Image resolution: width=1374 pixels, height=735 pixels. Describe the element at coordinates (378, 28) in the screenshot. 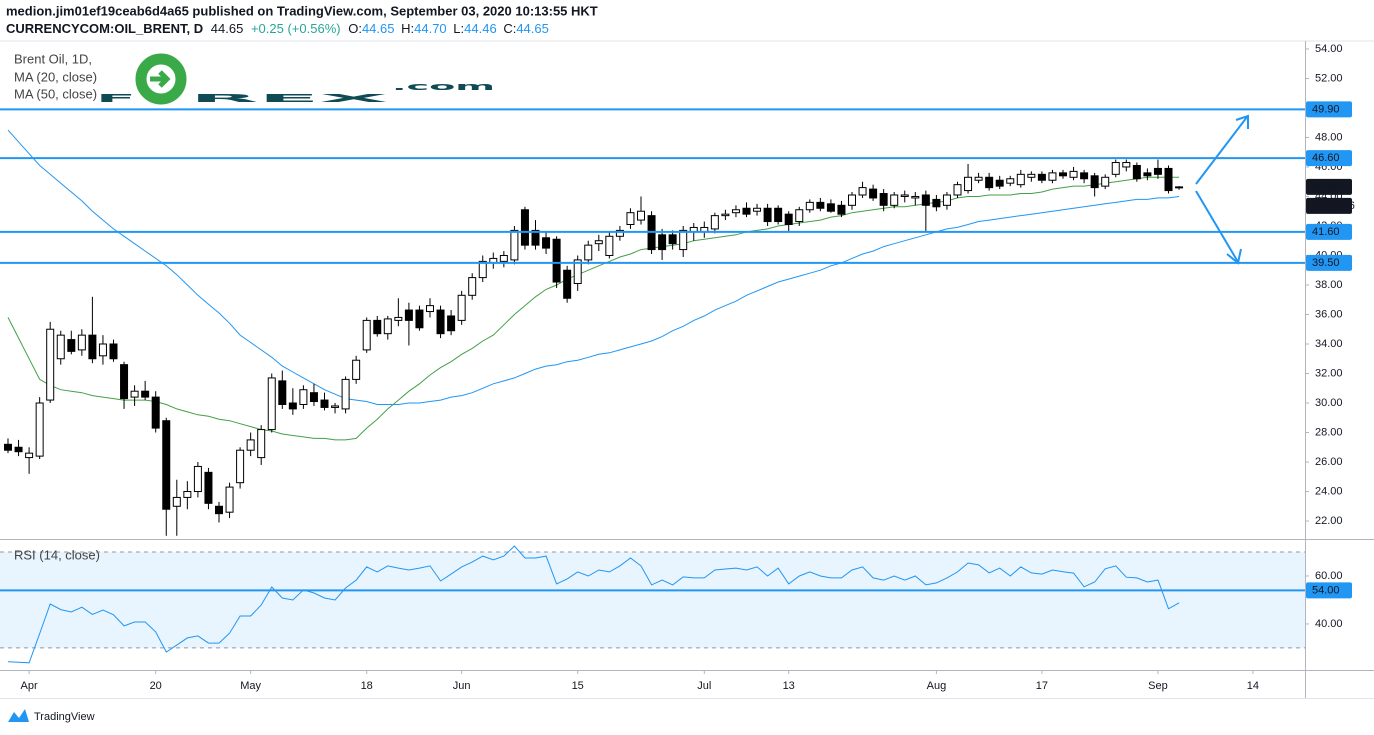

I see `ohlc-o: 44.65` at that location.